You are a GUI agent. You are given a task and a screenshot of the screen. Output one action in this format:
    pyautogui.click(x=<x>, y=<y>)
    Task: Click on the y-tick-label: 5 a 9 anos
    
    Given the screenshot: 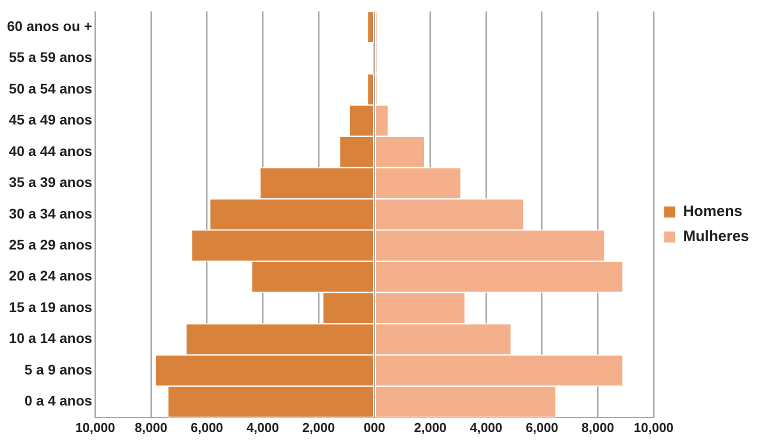 What is the action you would take?
    pyautogui.click(x=58, y=369)
    